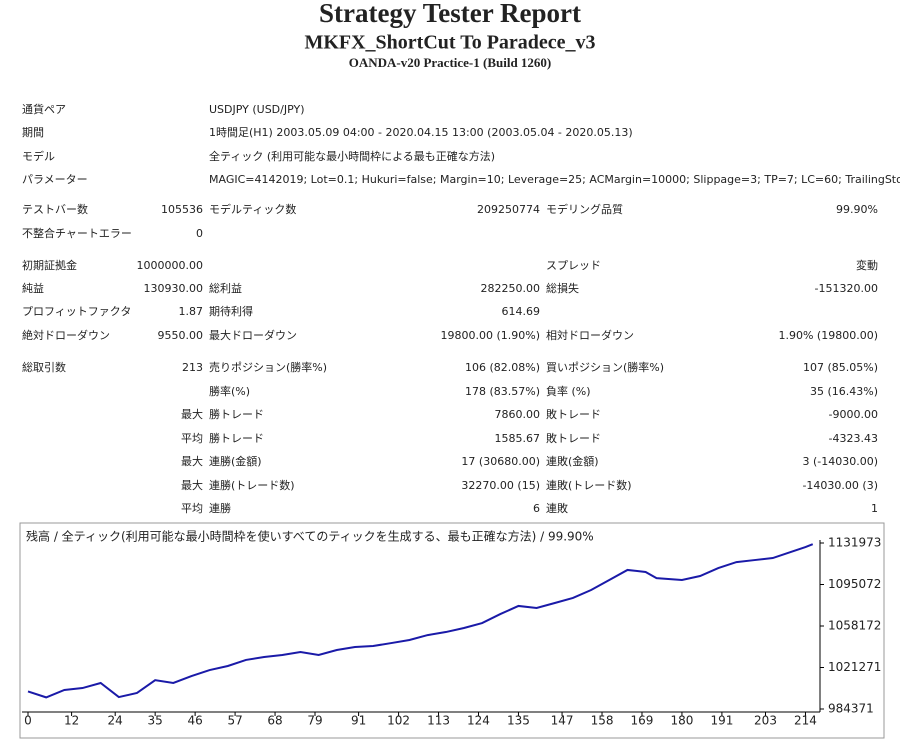 This screenshot has height=745, width=900. Describe the element at coordinates (450, 14) in the screenshot. I see `report-title: Strategy Tester Report` at that location.